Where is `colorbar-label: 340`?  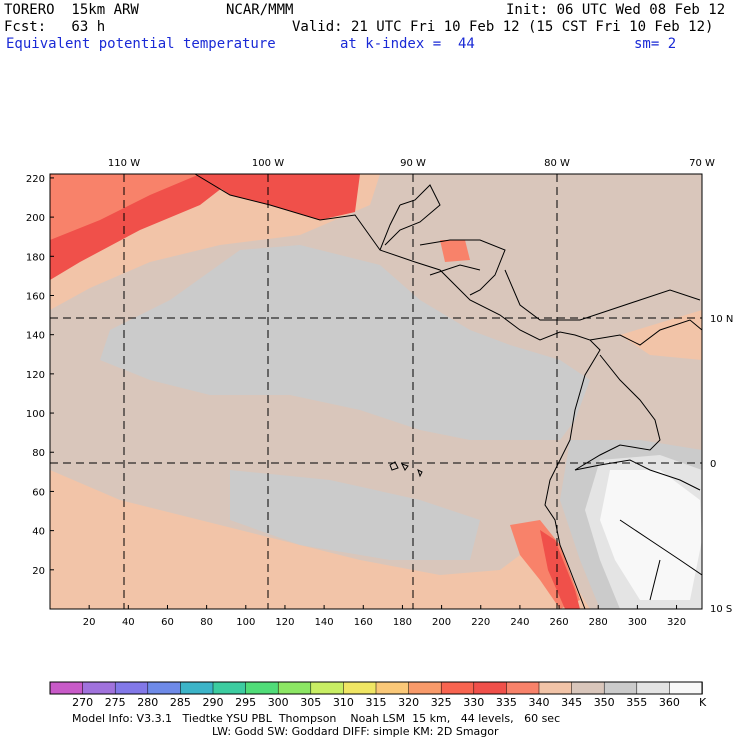 colorbar-label: 340 is located at coordinates (539, 702).